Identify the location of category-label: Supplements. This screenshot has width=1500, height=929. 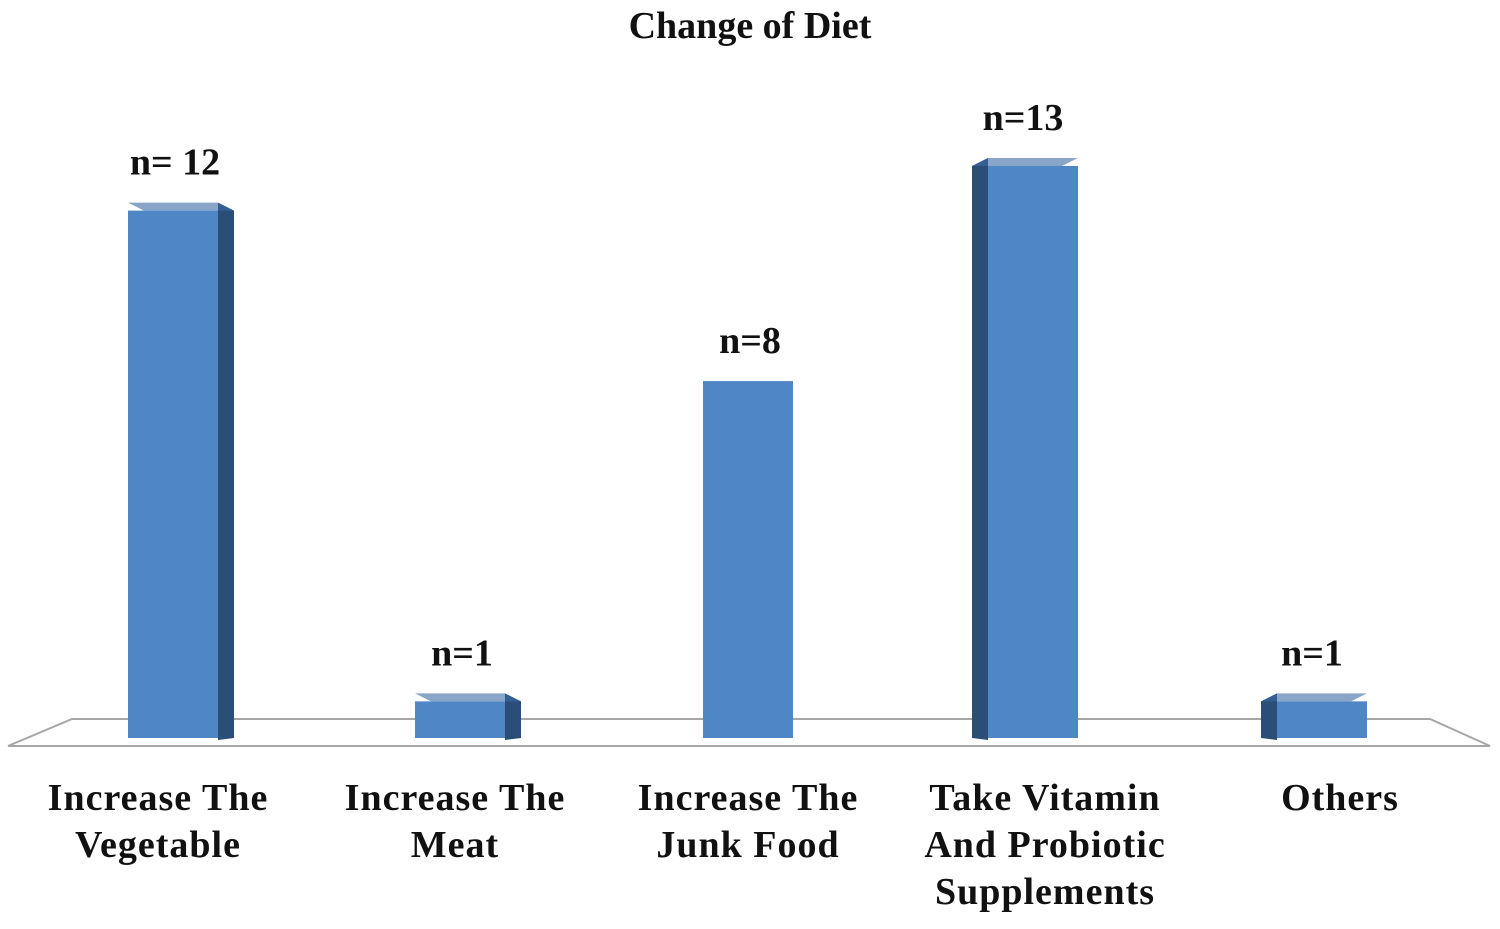
(1045, 892).